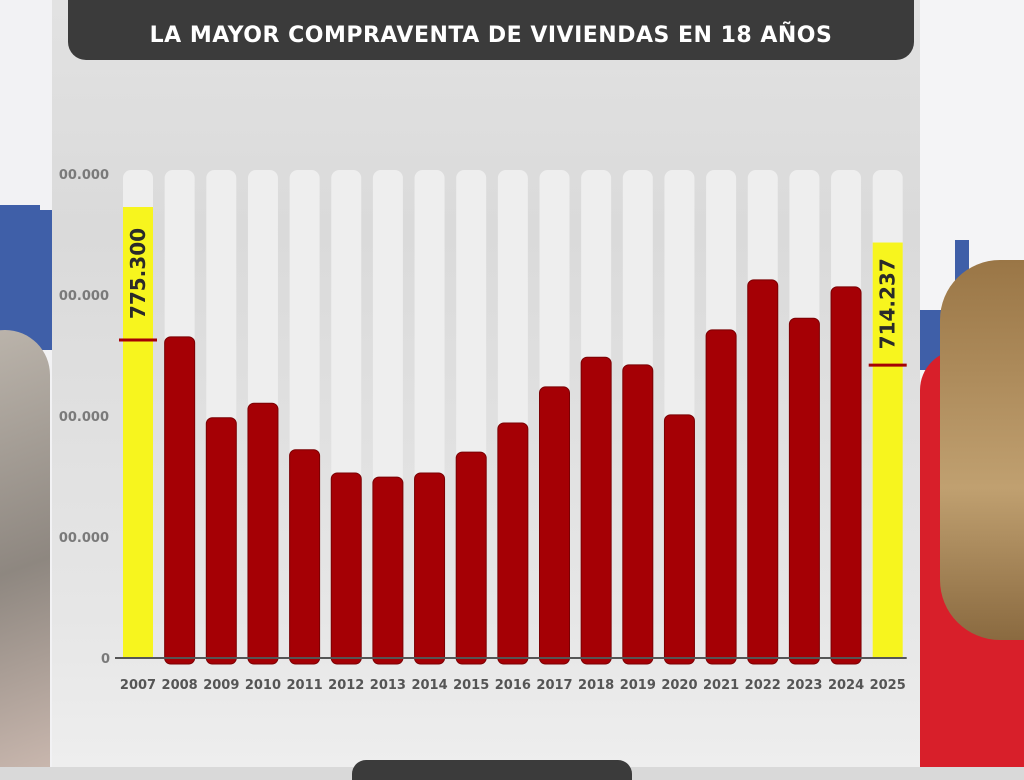  I want to click on x-tick-label: 2018, so click(596, 685).